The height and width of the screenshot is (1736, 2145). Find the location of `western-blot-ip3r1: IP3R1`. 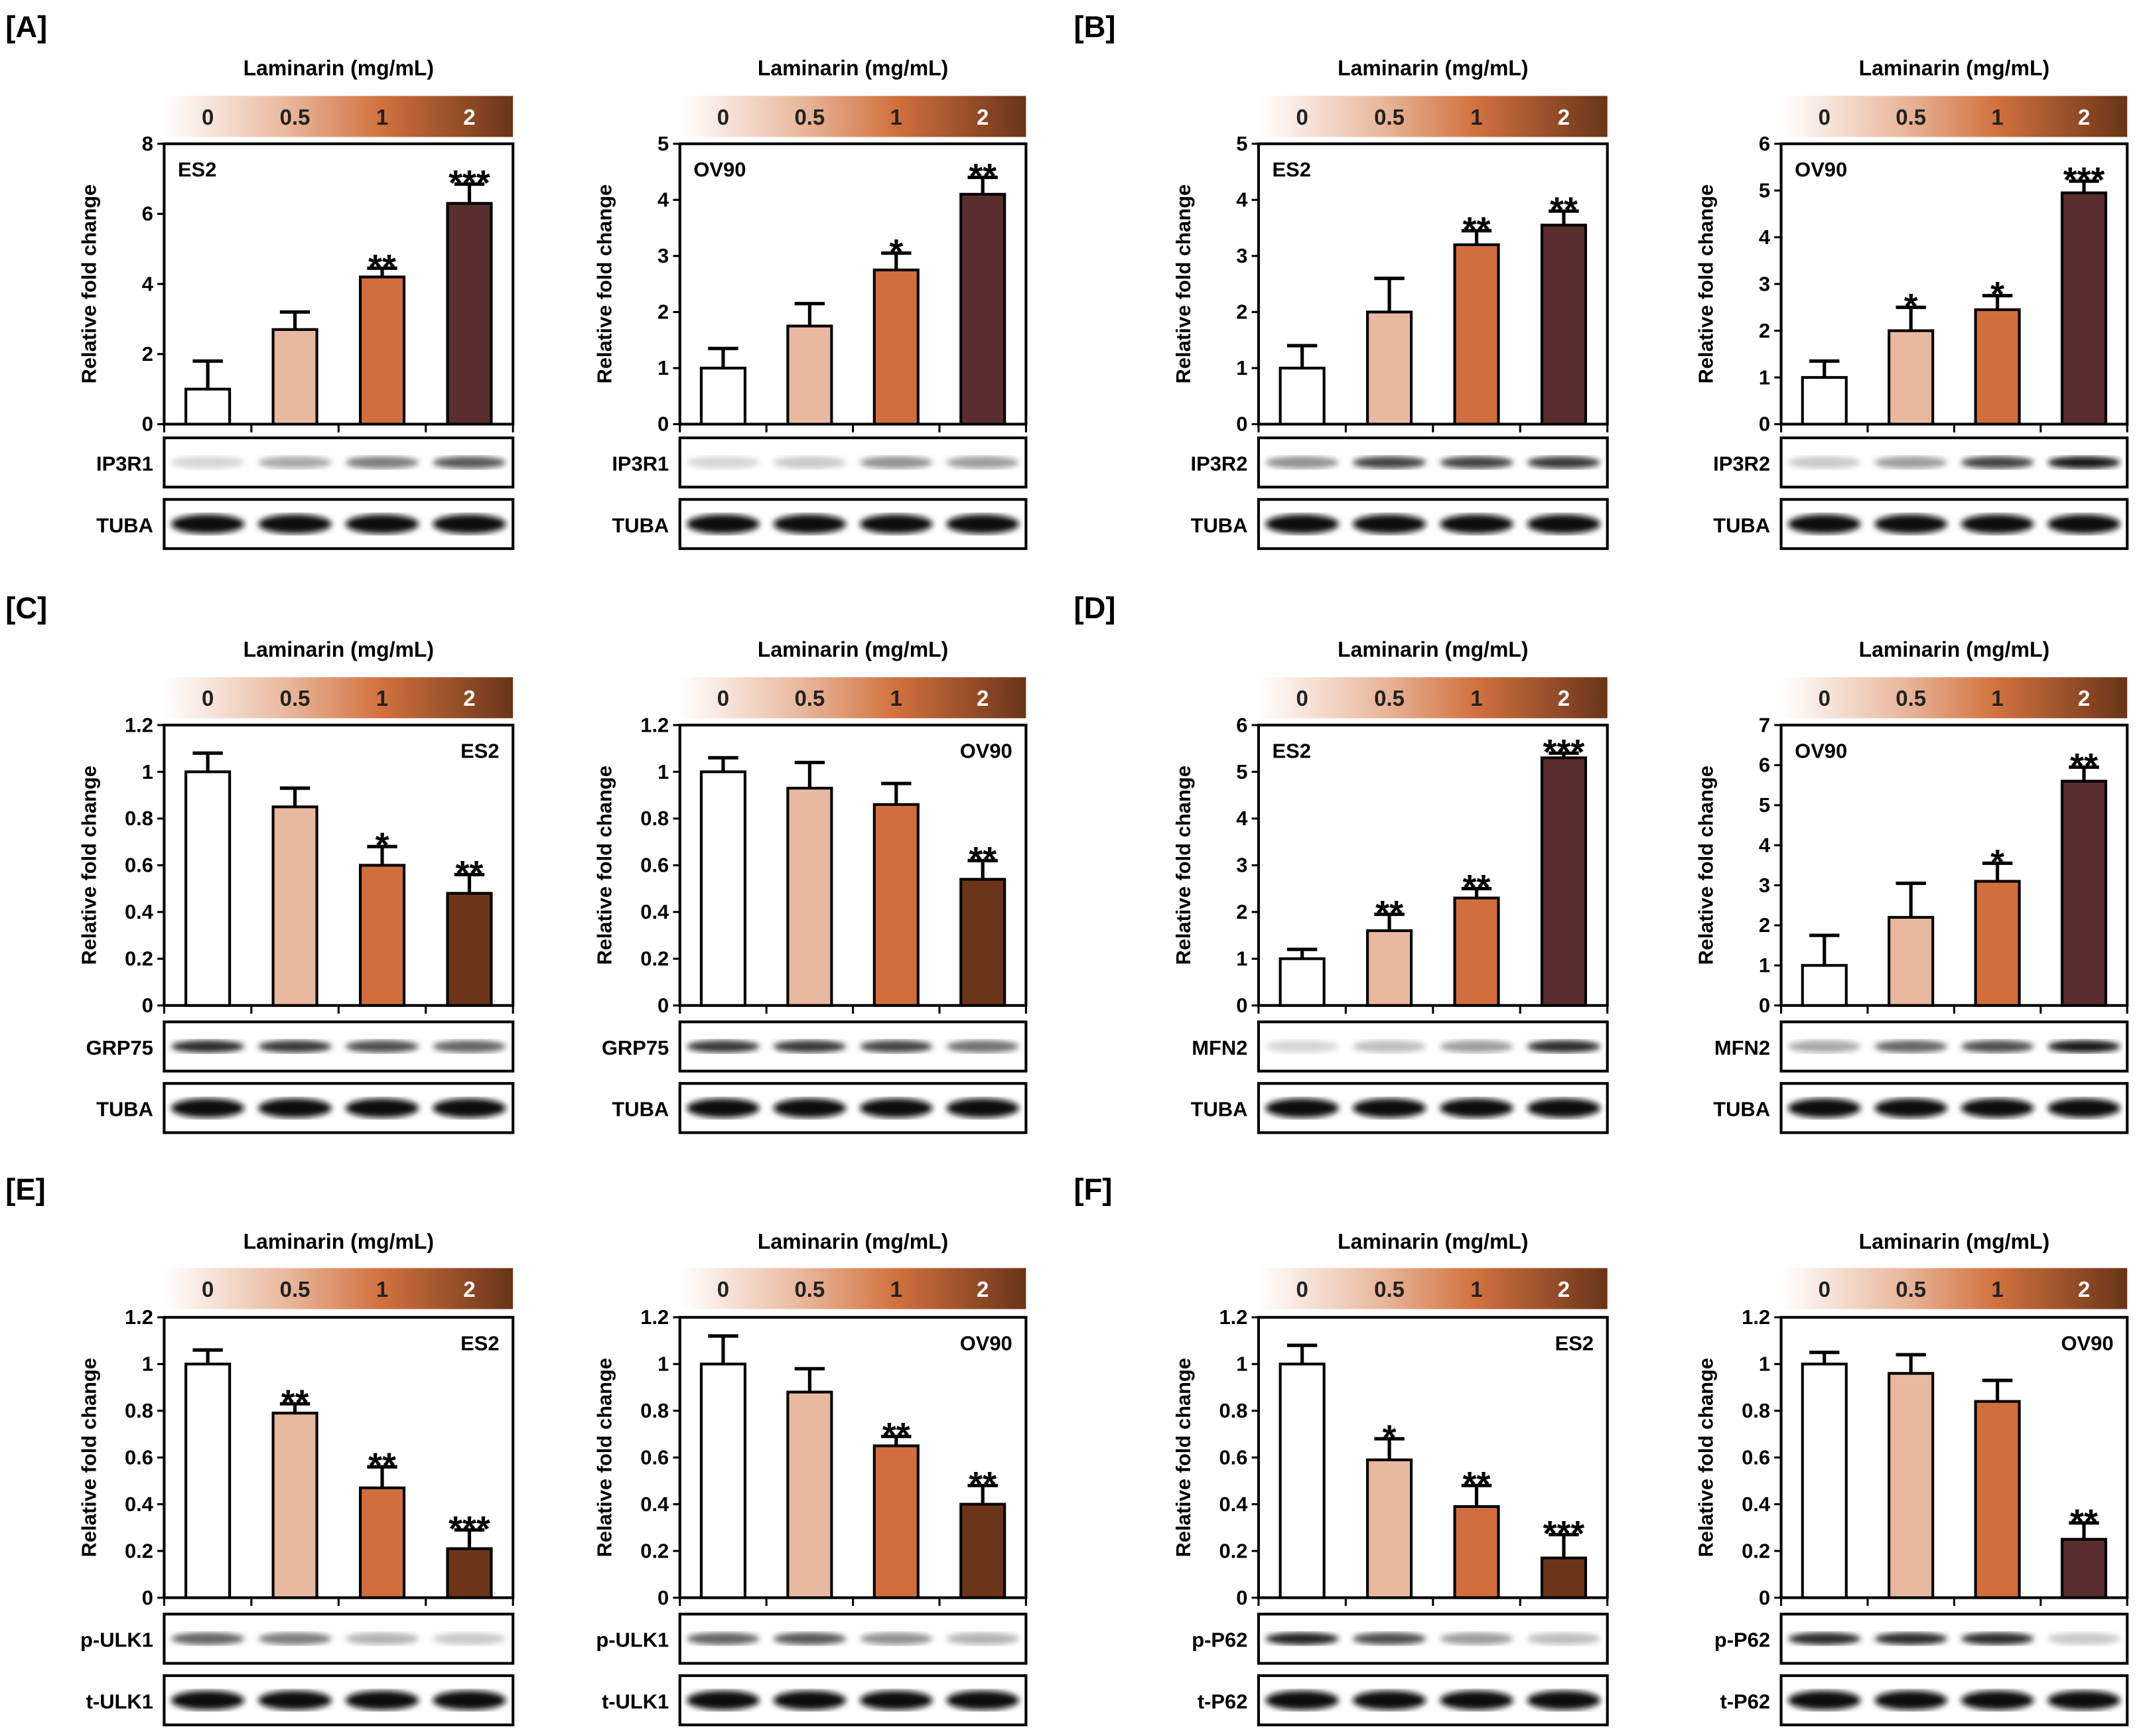

western-blot-ip3r1: IP3R1 is located at coordinates (306, 462).